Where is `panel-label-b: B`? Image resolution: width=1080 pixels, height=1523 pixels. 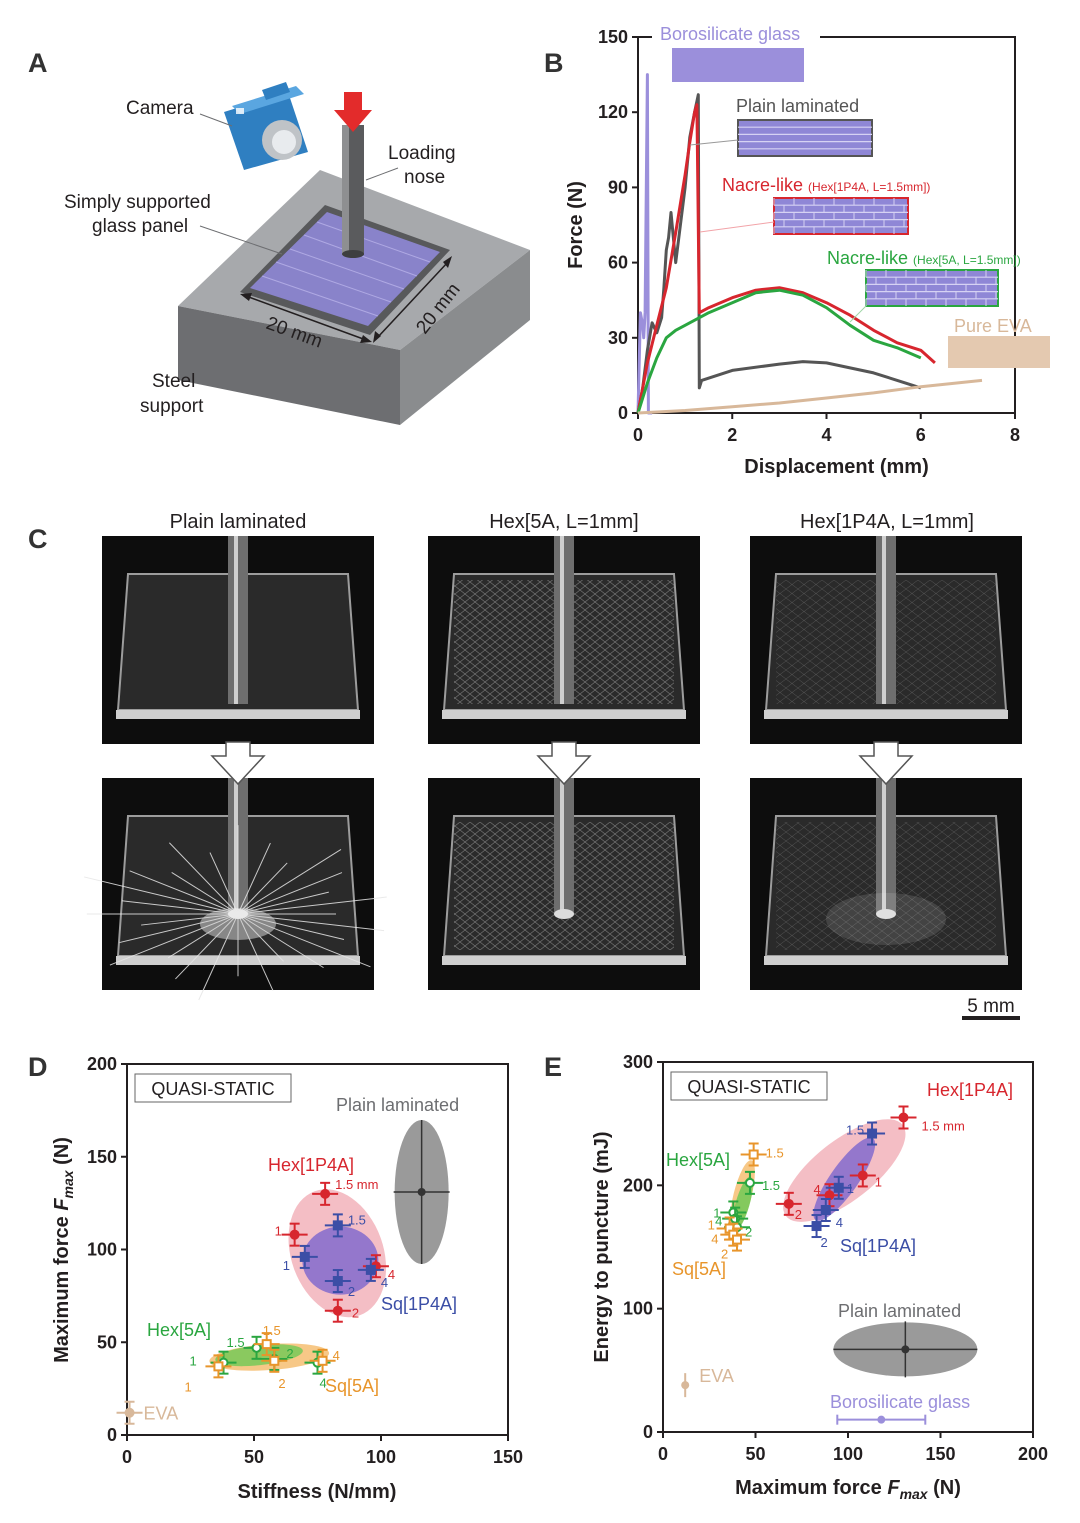
panel-label-b: B is located at coordinates (554, 63).